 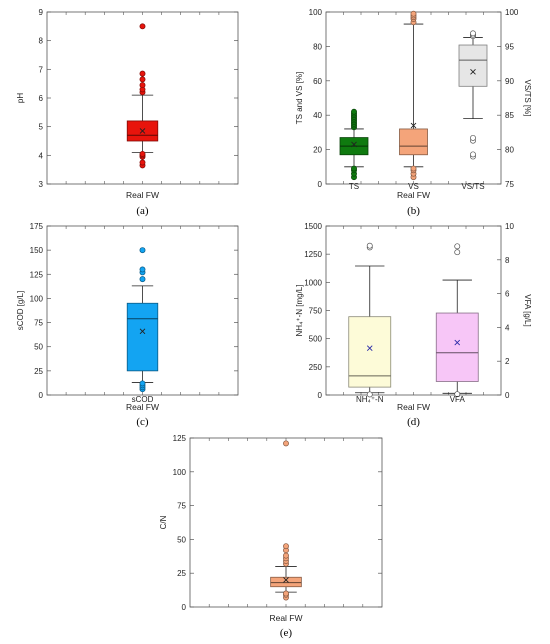 What do you see at coordinates (313, 282) in the screenshot?
I see `y-tick-label: 1000` at bounding box center [313, 282].